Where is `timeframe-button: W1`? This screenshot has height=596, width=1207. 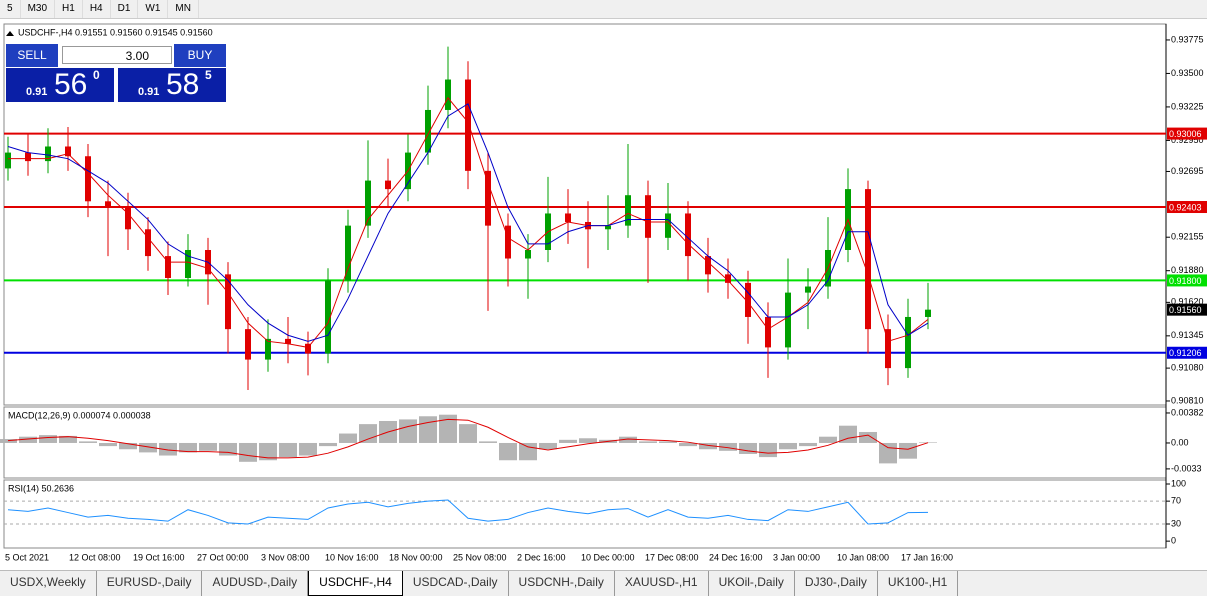 timeframe-button: W1 is located at coordinates (153, 9).